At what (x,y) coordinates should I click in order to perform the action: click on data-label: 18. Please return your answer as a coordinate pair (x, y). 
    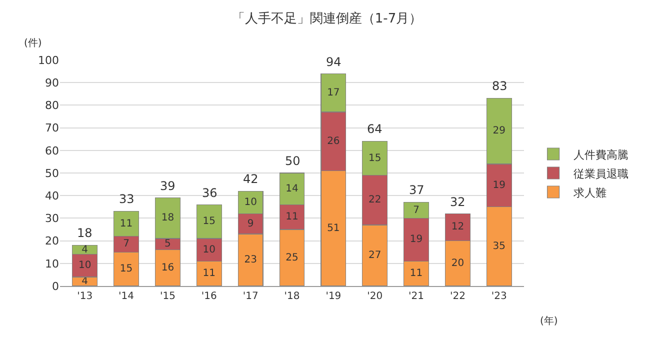
    Looking at the image, I should click on (167, 218).